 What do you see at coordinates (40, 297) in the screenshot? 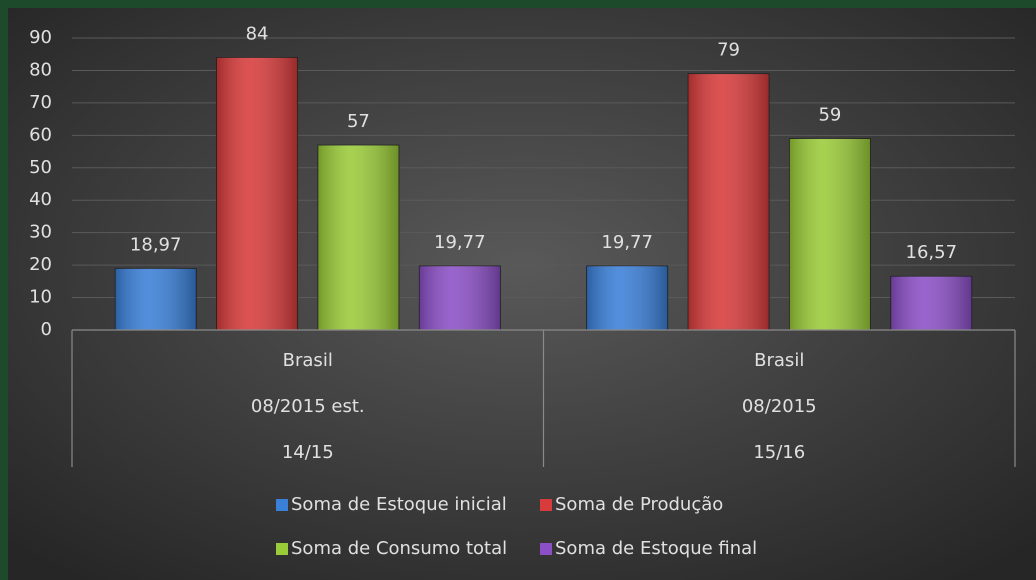
I see `y-tick-label: 10` at bounding box center [40, 297].